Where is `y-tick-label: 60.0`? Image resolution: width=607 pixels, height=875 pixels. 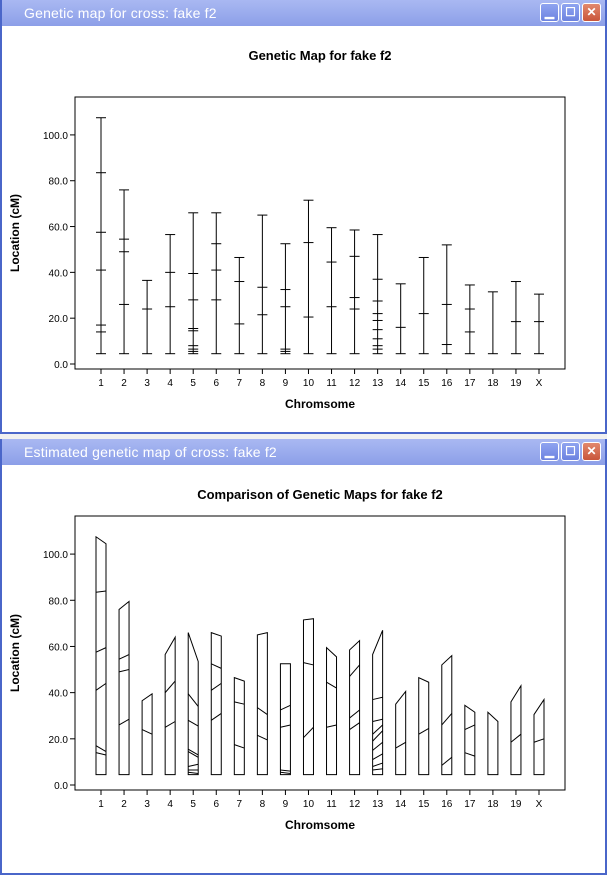 y-tick-label: 60.0 is located at coordinates (59, 228).